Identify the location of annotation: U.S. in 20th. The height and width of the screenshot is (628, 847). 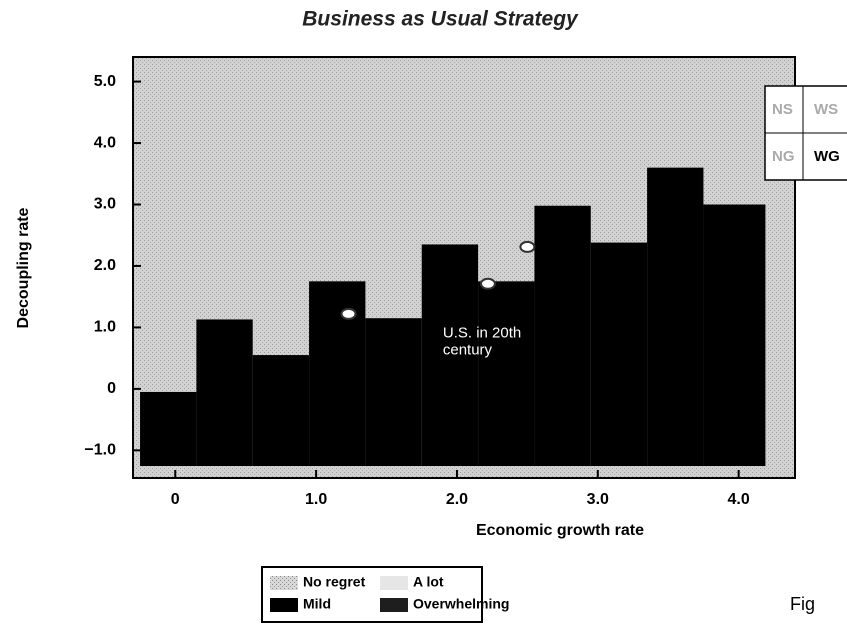
(482, 333).